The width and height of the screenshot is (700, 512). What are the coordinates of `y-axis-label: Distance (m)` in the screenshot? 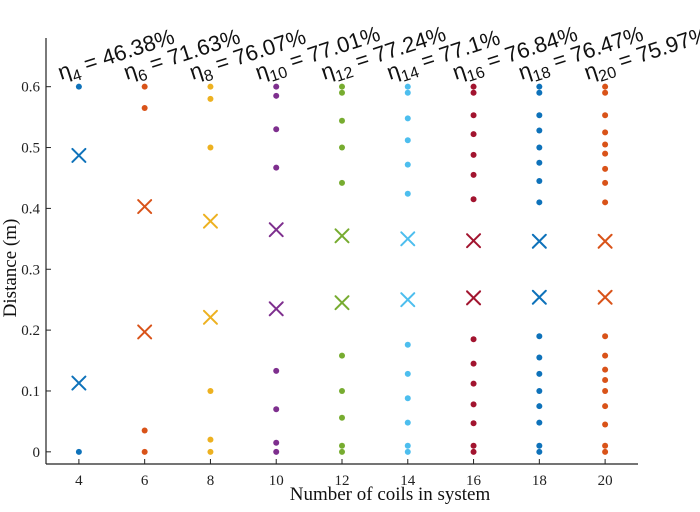 It's located at (10, 268).